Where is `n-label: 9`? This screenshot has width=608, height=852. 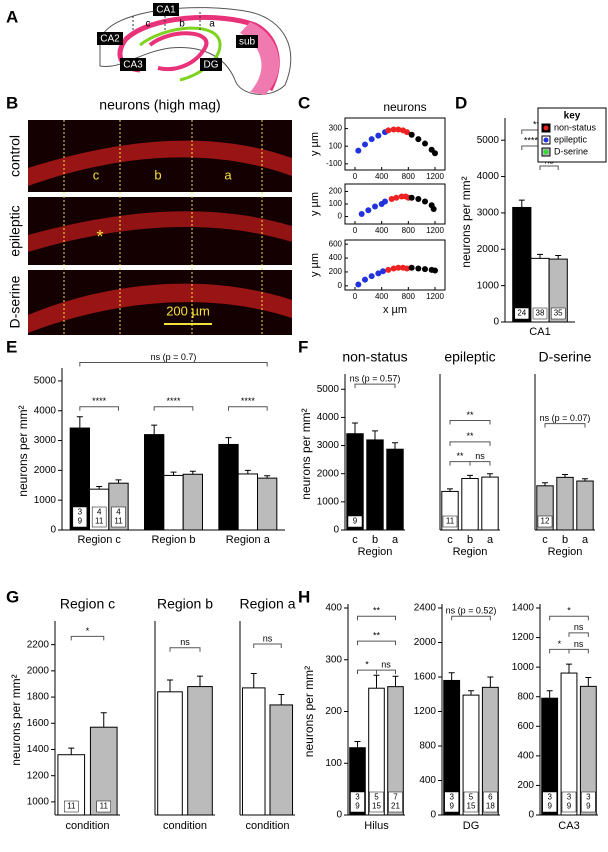
n-label: 9 is located at coordinates (80, 521).